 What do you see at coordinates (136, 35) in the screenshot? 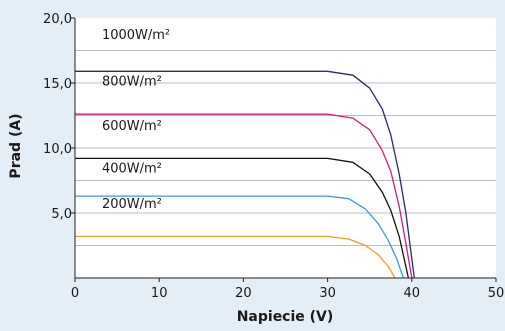
I see `series-label-0: 1000W/m²` at bounding box center [136, 35].